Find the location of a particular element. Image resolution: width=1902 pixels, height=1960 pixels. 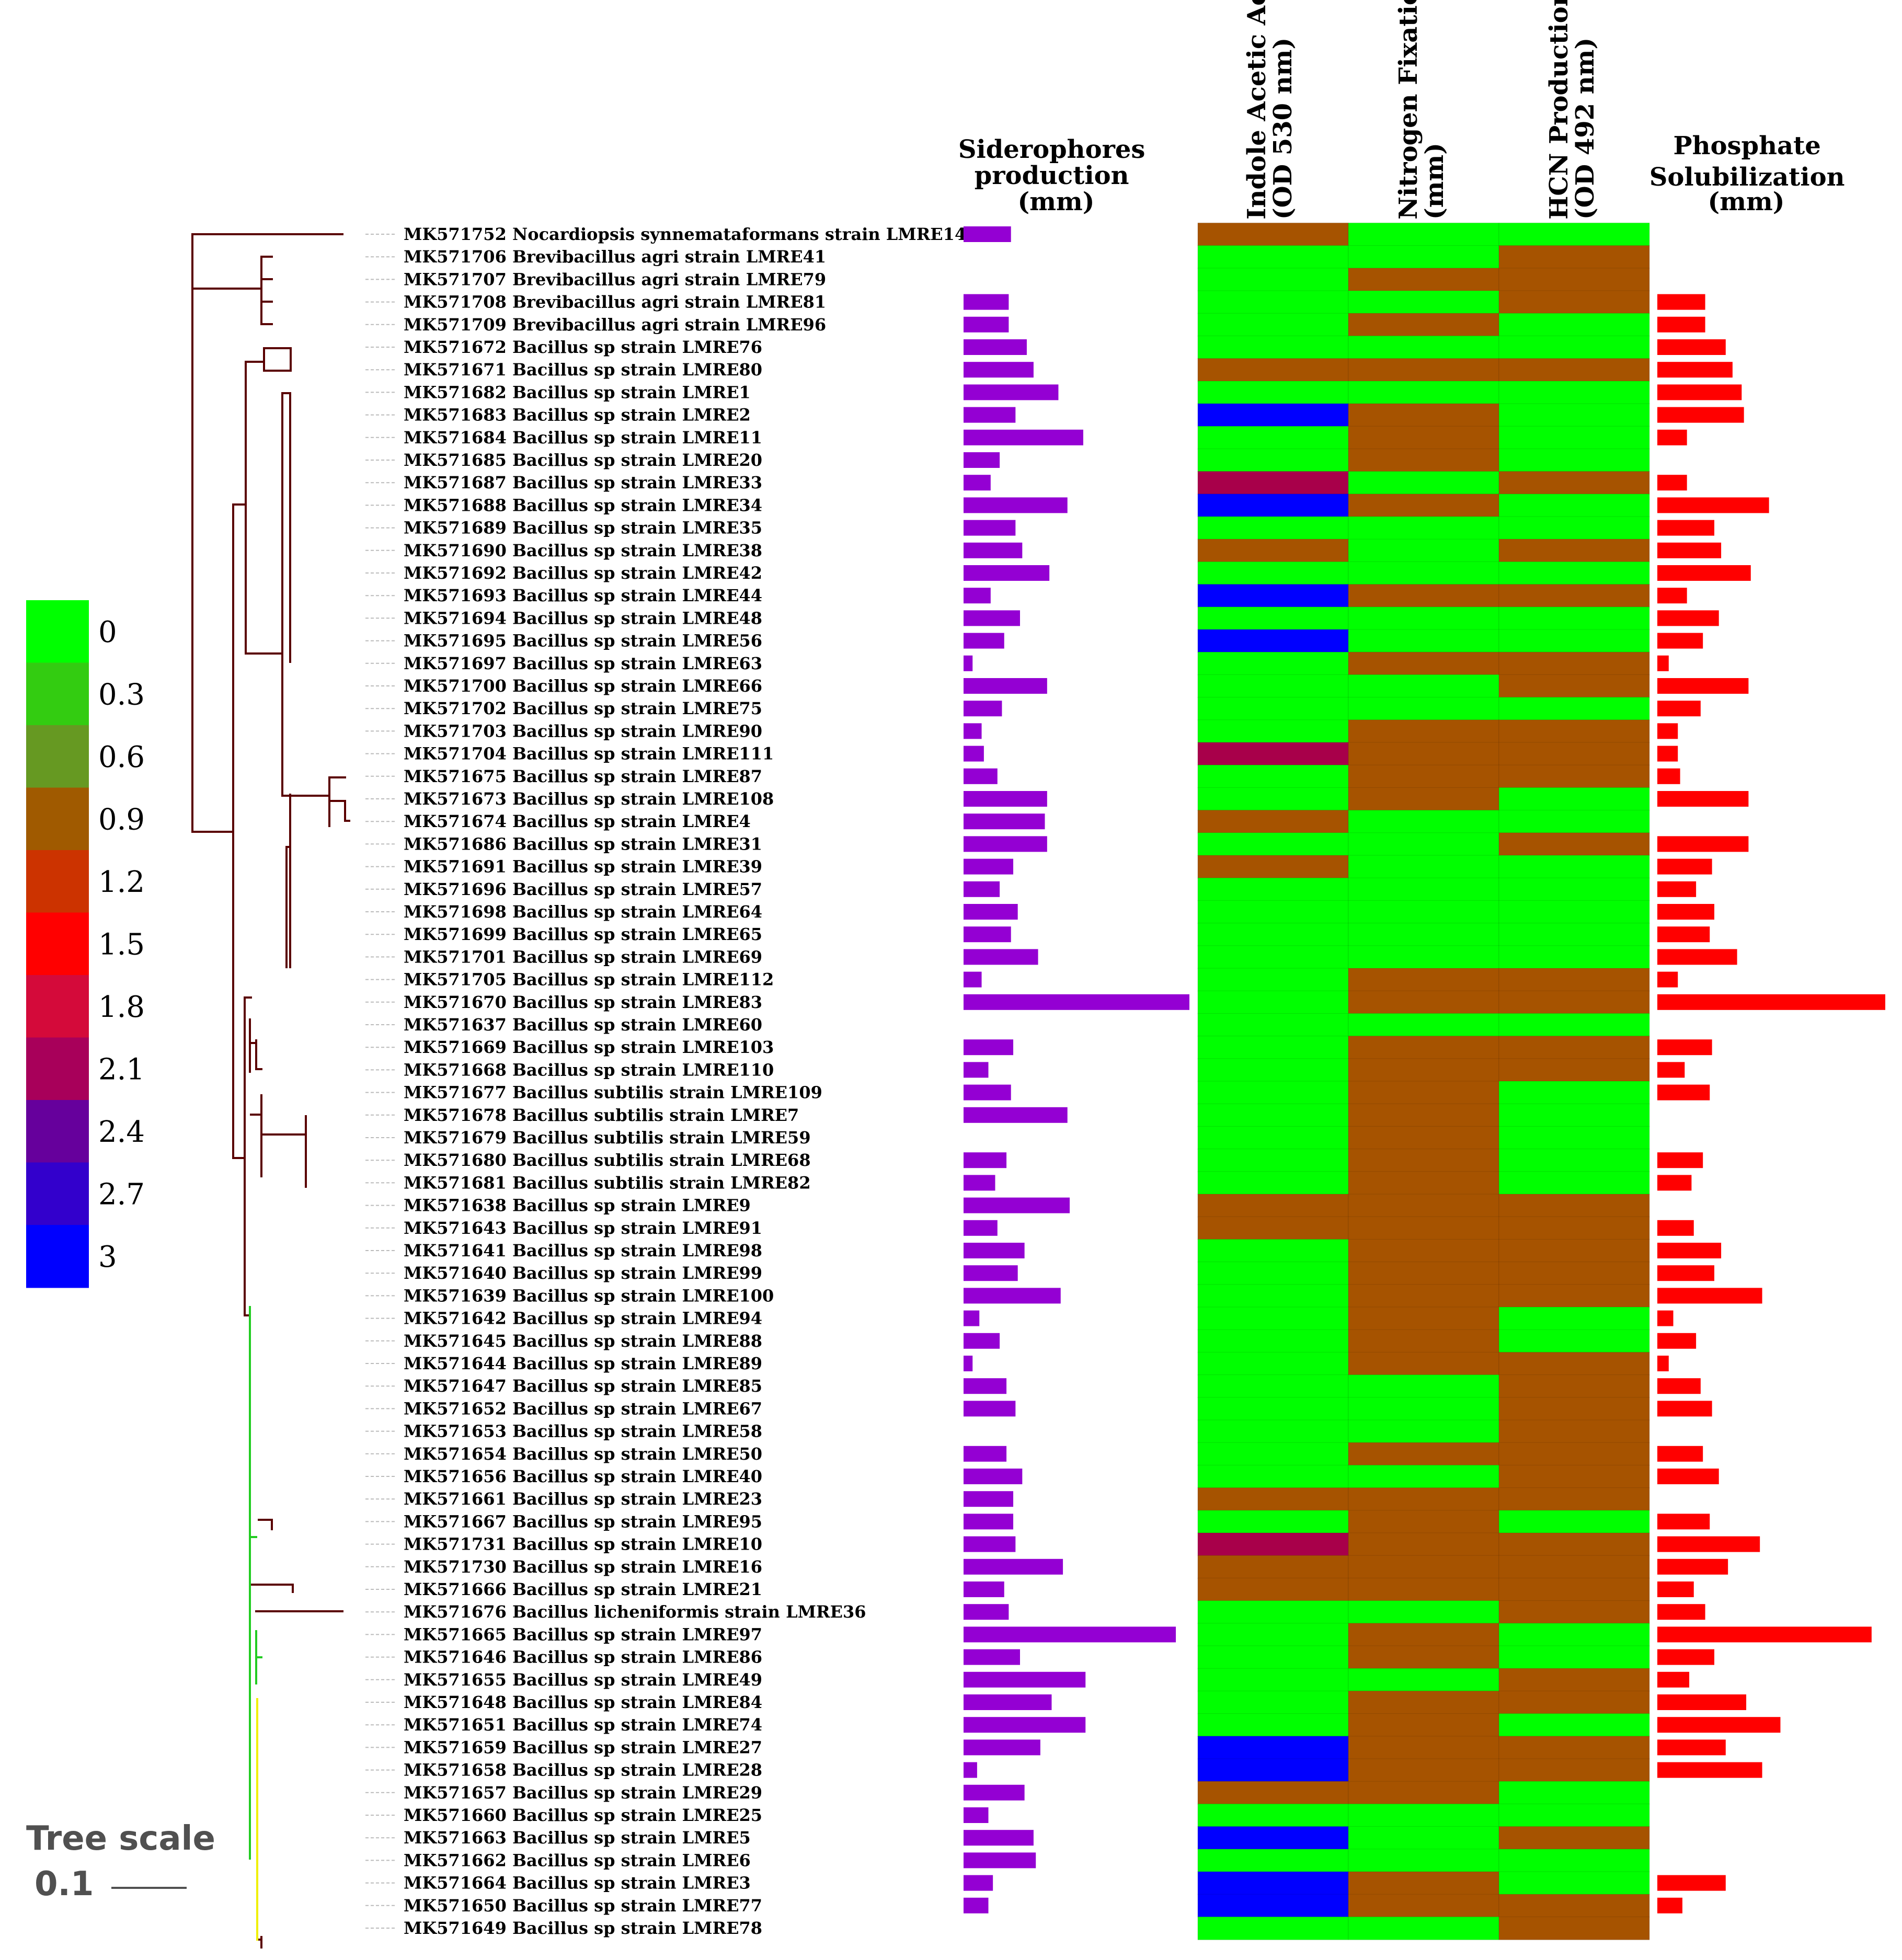

strain-label: MK571694 Bacillus sp strain LMRE48 is located at coordinates (583, 618).